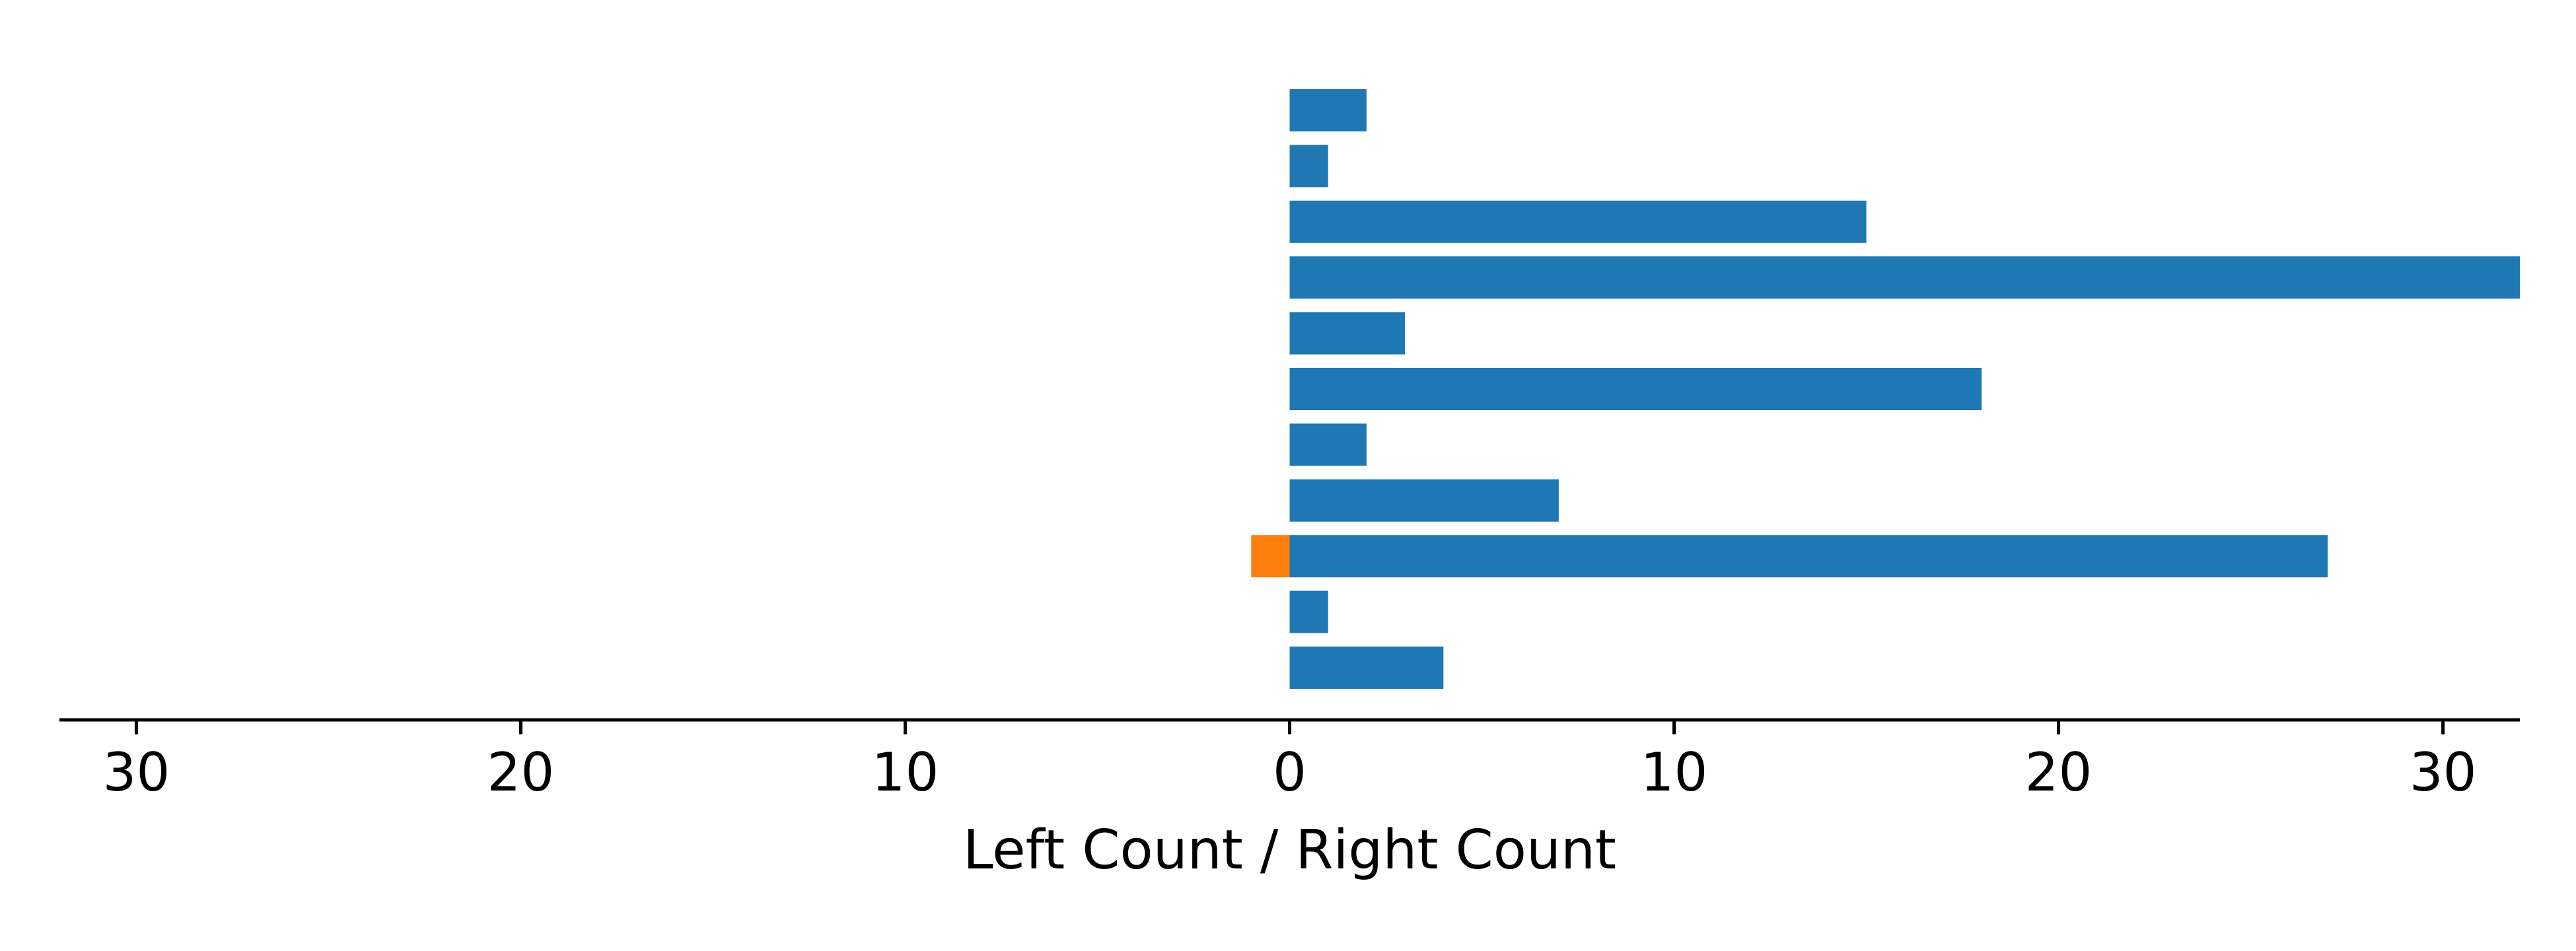 Image resolution: width=2576 pixels, height=951 pixels. What do you see at coordinates (1290, 772) in the screenshot?
I see `x-tick-label: 0` at bounding box center [1290, 772].